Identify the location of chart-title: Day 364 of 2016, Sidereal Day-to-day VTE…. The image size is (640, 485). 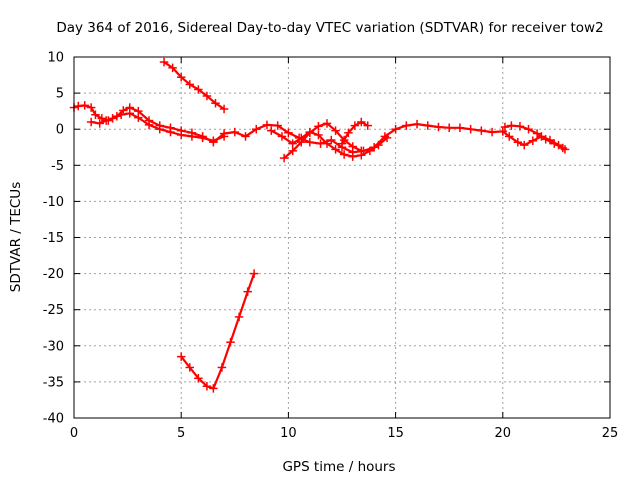
(329, 28).